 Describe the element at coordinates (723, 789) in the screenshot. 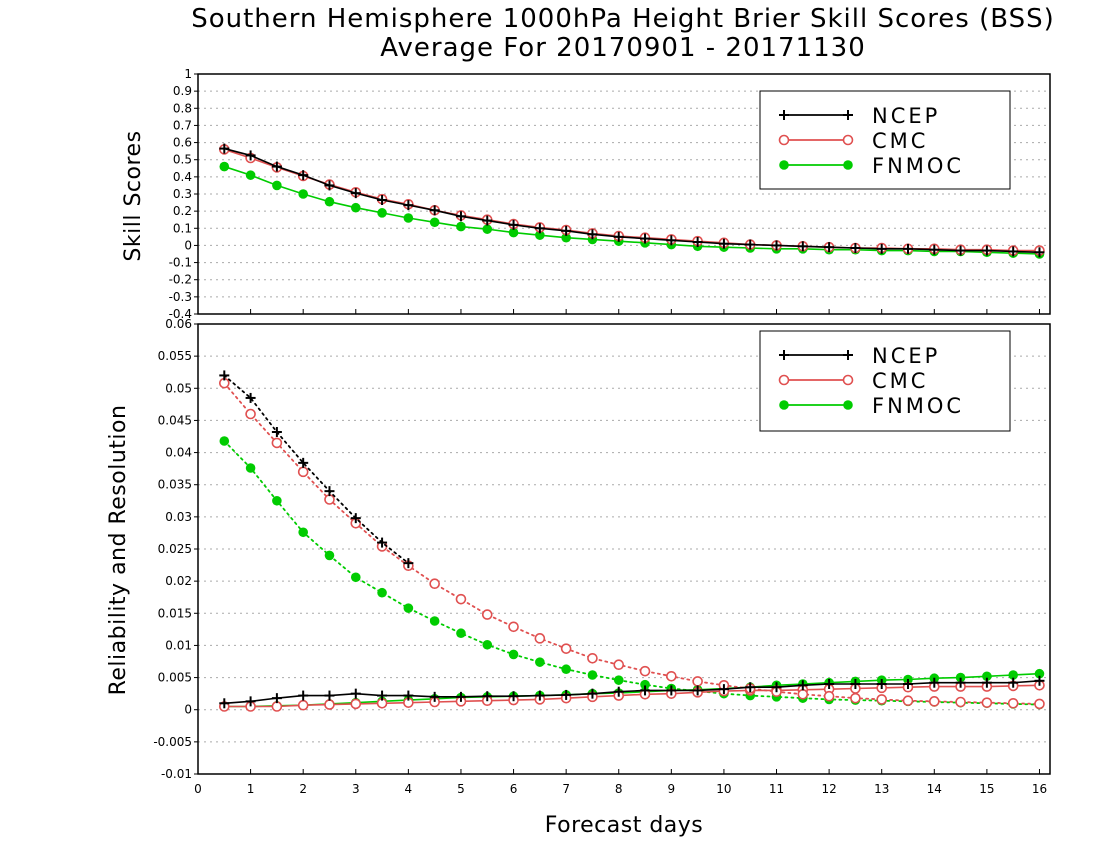

I see `x-tick-label: 10` at that location.